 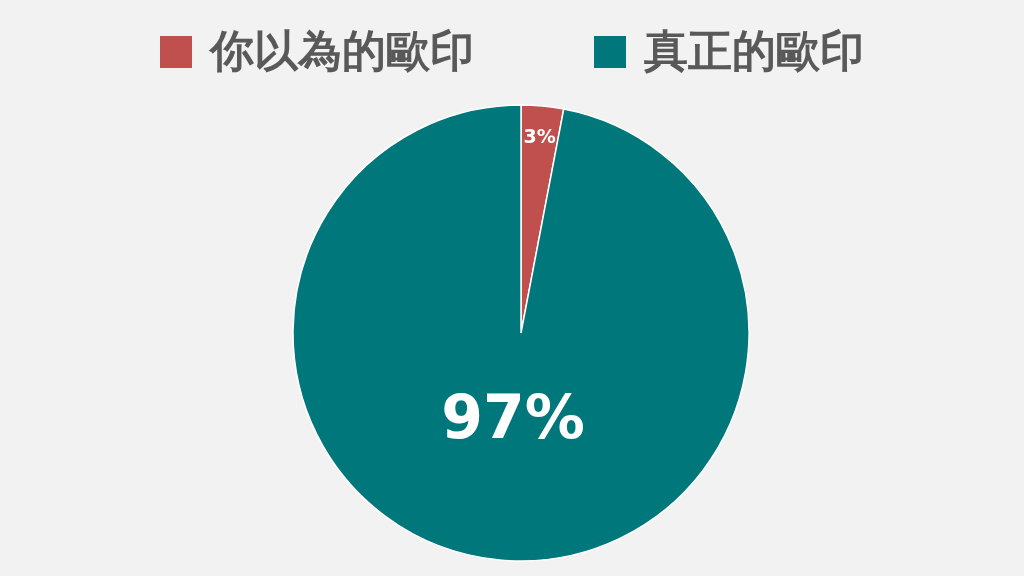 I want to click on legend-label: 真正的歐印, so click(x=754, y=51).